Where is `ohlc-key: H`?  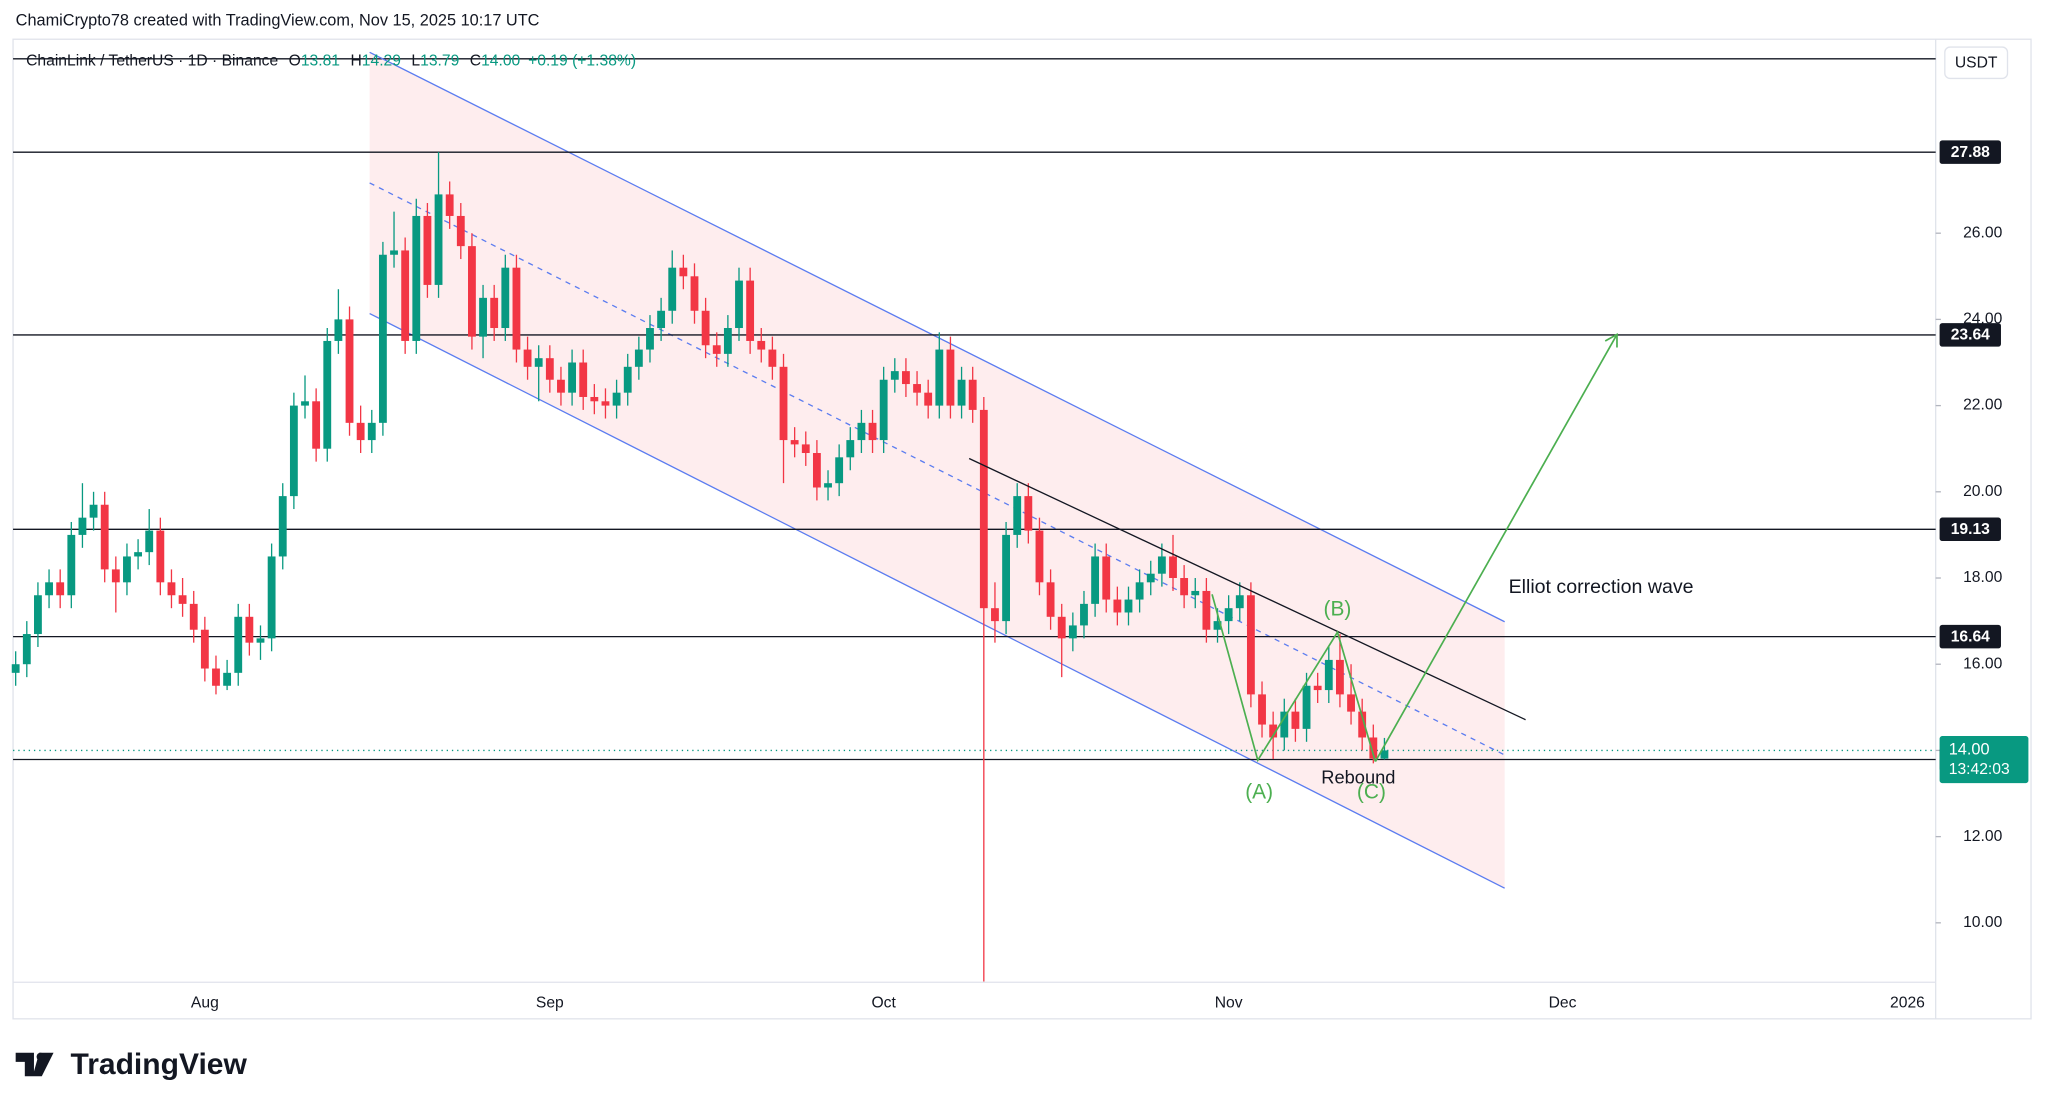 ohlc-key: H is located at coordinates (355, 61).